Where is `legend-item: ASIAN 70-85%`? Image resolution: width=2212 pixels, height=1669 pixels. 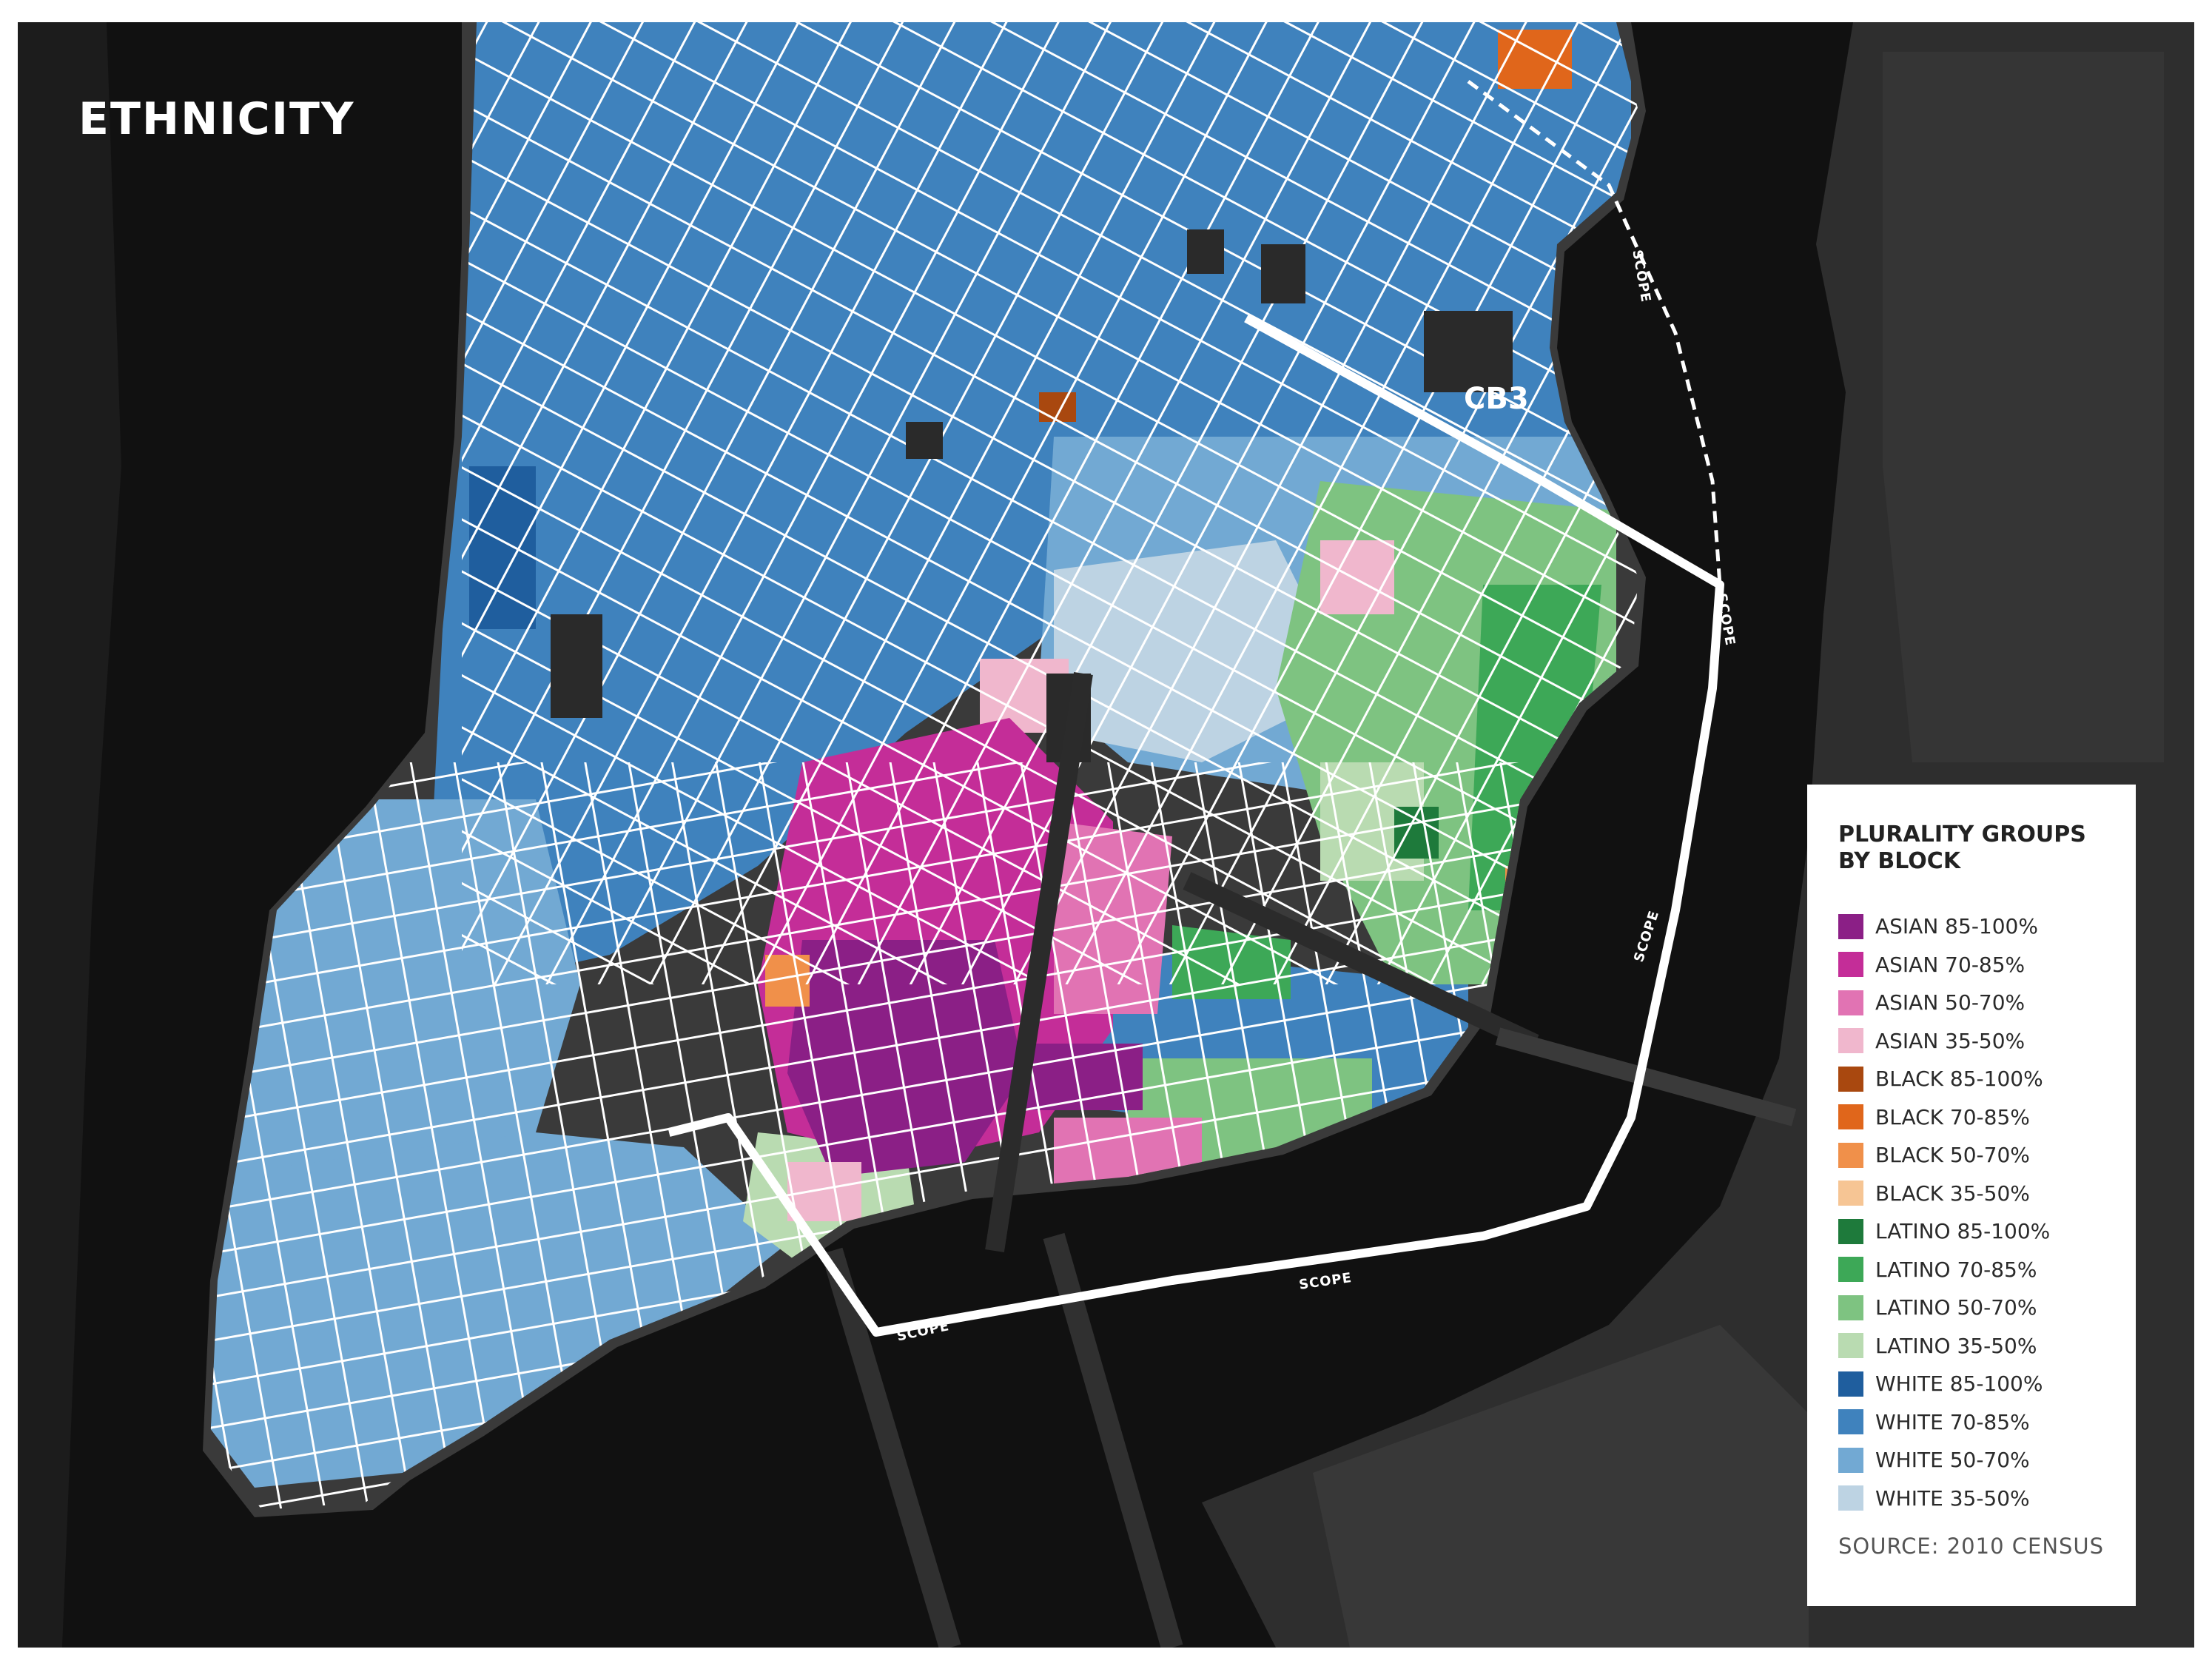
legend-item: ASIAN 70-85% is located at coordinates (1987, 965).